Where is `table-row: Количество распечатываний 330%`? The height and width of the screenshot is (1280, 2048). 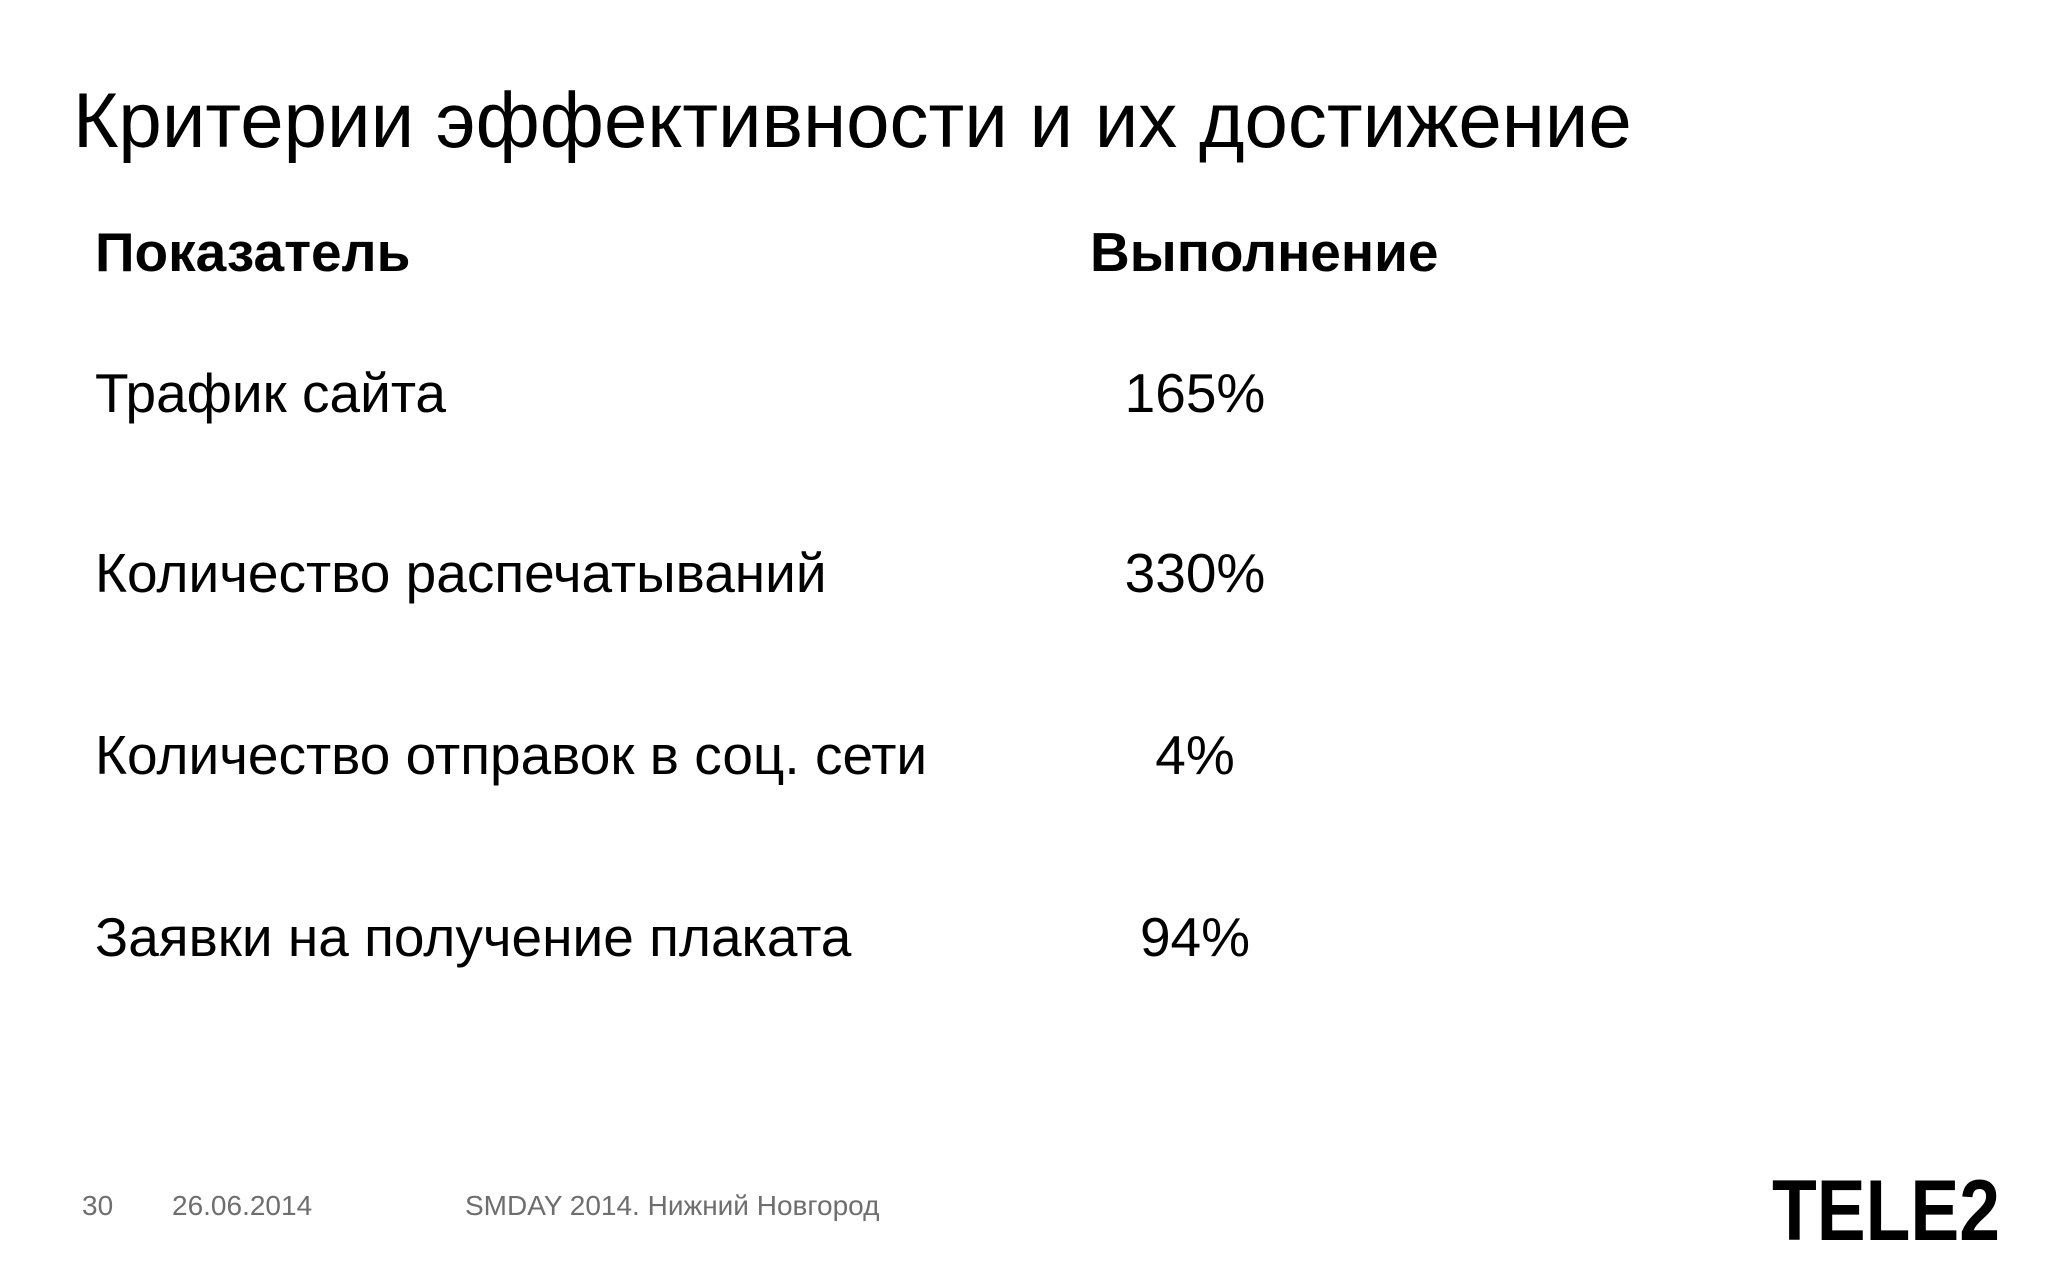
table-row: Количество распечатываний 330% is located at coordinates (795, 581).